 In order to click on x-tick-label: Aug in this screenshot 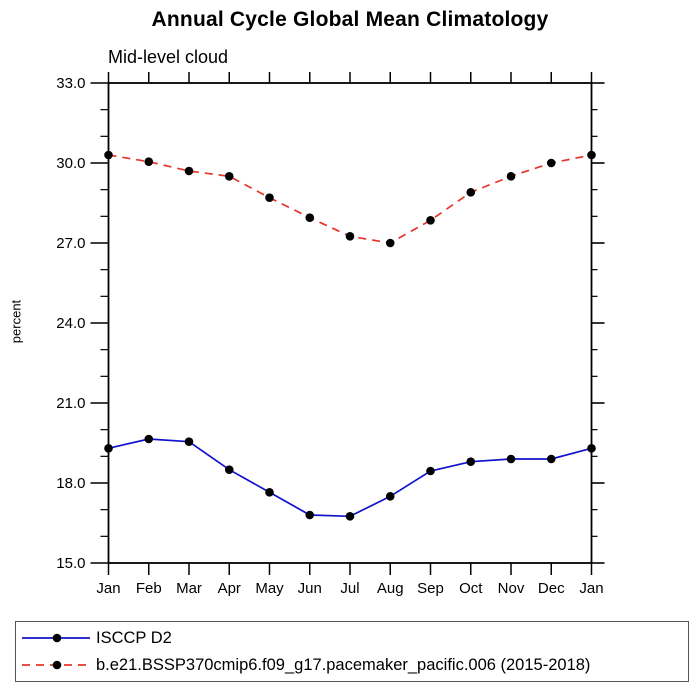, I will do `click(390, 588)`.